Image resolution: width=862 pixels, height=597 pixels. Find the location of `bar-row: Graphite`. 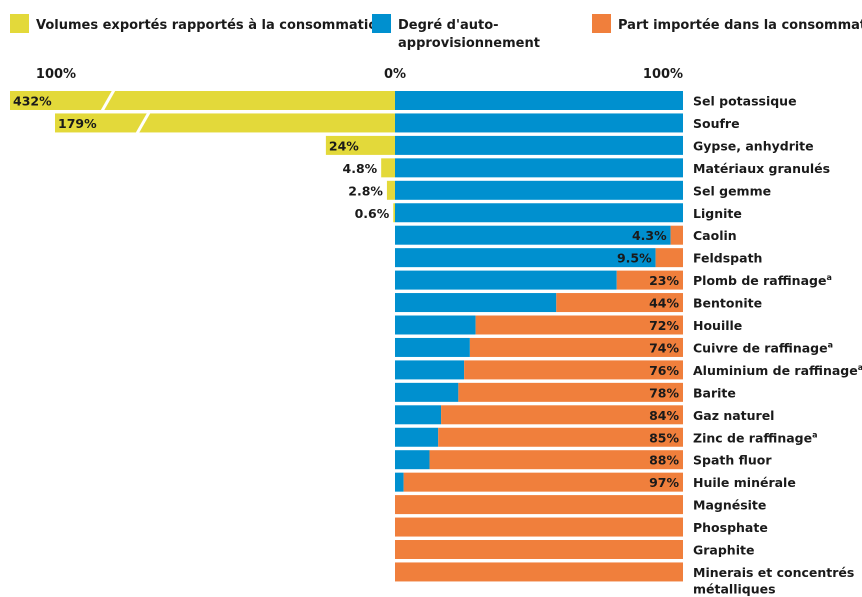

bar-row: Graphite is located at coordinates (574, 549).